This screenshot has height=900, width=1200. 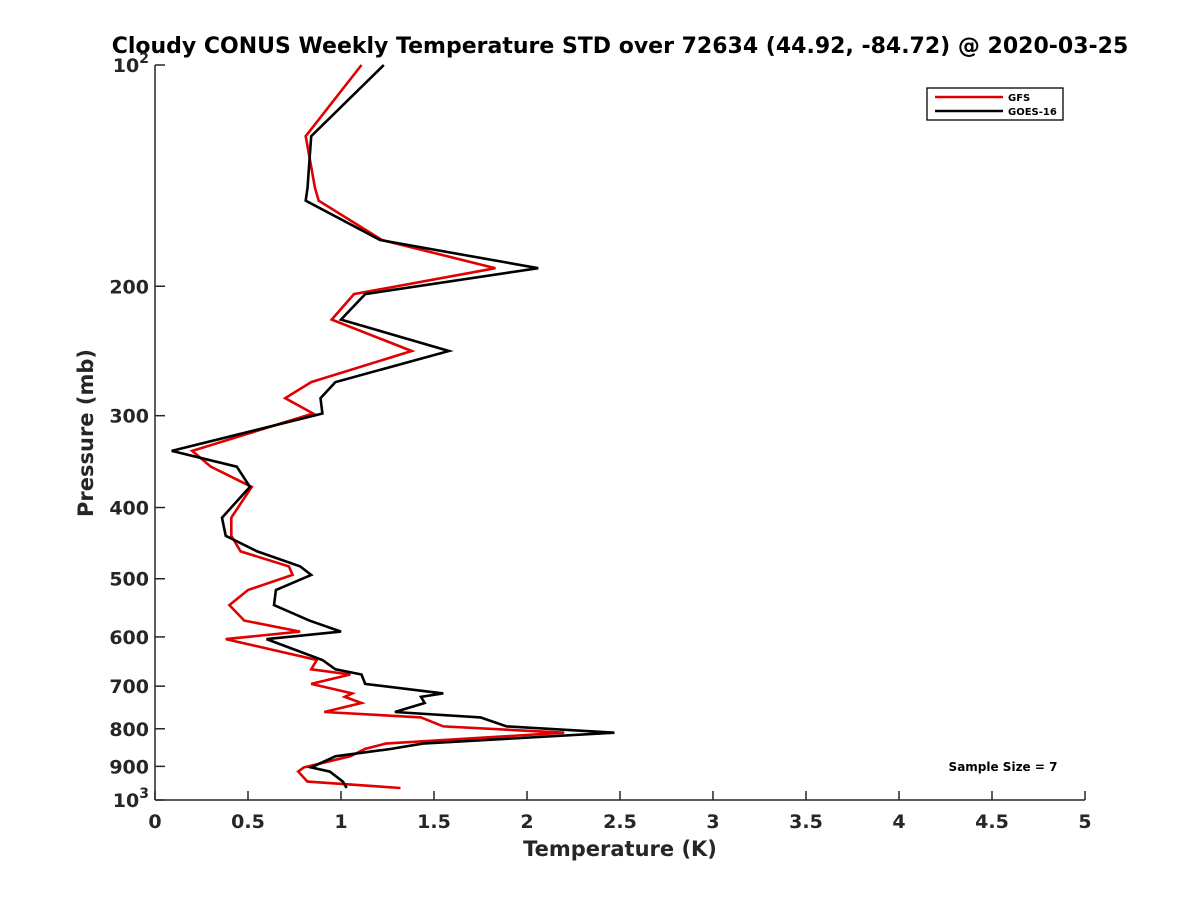 What do you see at coordinates (620, 849) in the screenshot?
I see `x-axis-label: Temperature (K)` at bounding box center [620, 849].